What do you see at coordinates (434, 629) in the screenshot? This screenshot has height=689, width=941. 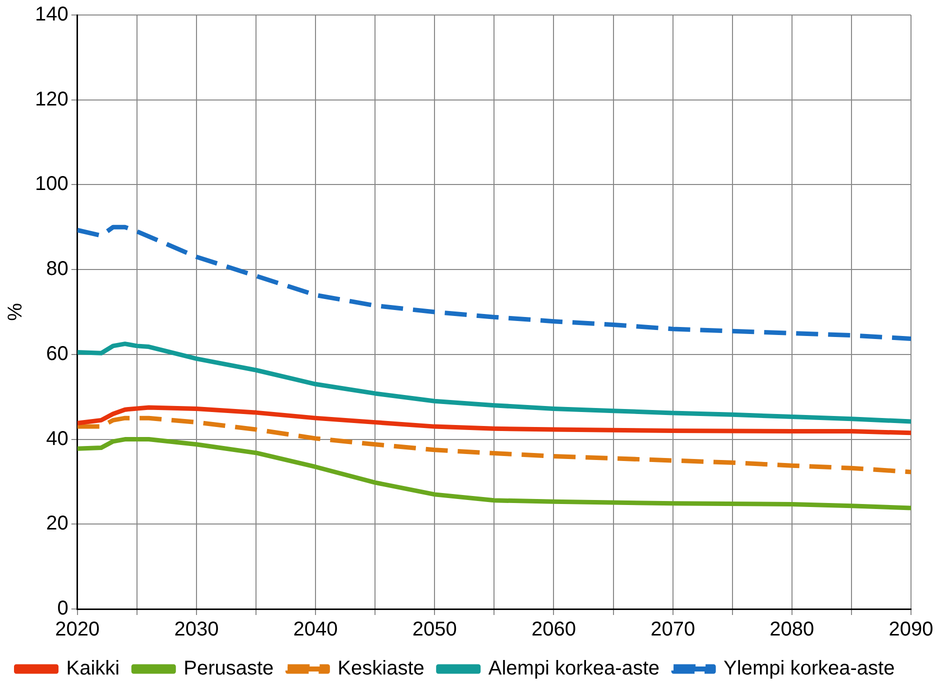 I see `x-tick-label: 2050` at bounding box center [434, 629].